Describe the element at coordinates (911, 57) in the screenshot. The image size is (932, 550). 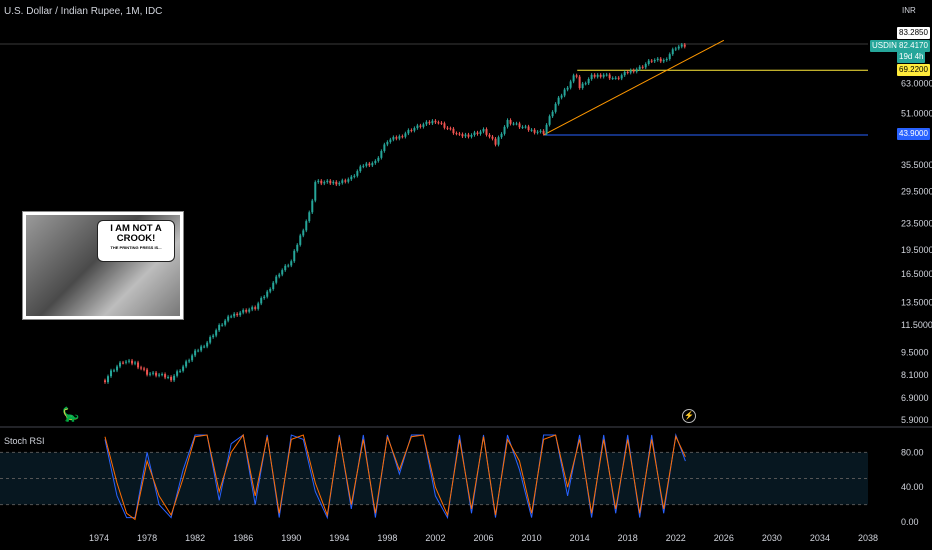
I see `countdown-tag: 19d 4h` at that location.